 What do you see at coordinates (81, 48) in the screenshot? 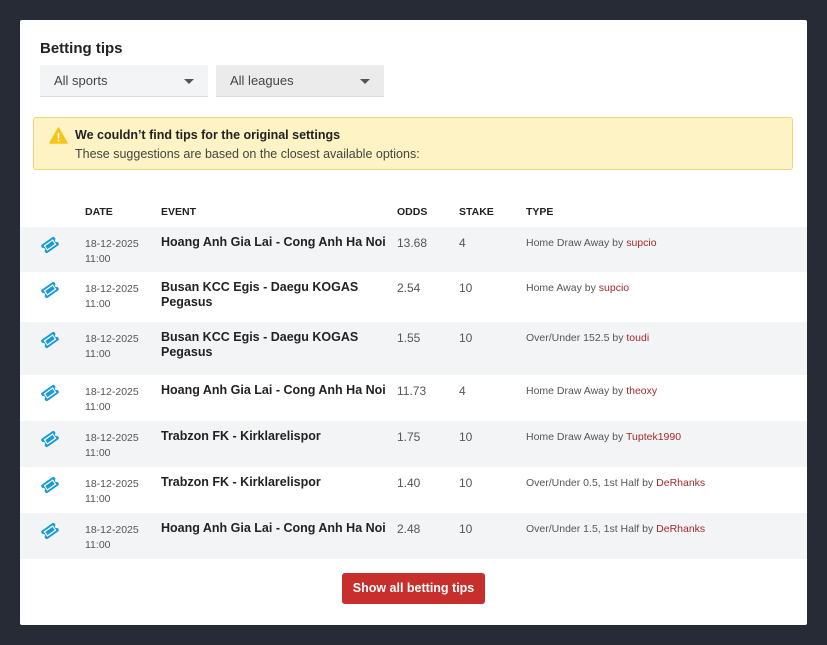
I see `page-title: Betting tips` at bounding box center [81, 48].